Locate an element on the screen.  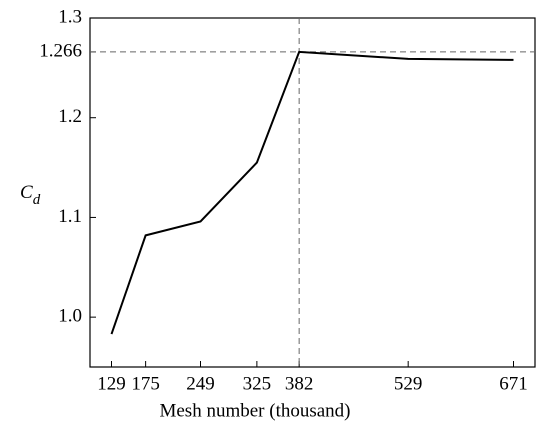
x-tick-label: 529 is located at coordinates (408, 383).